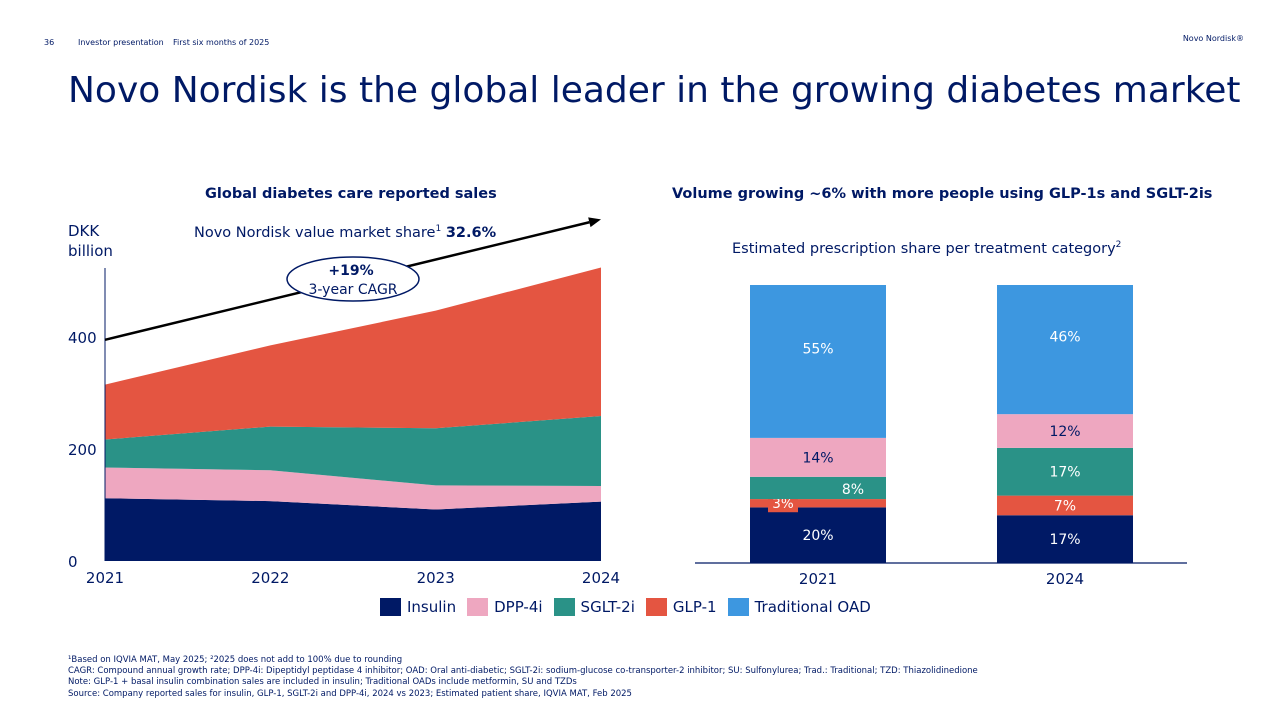 The width and height of the screenshot is (1280, 720). Describe the element at coordinates (90, 241) in the screenshot. I see `y-axis-title: DKK billion` at that location.